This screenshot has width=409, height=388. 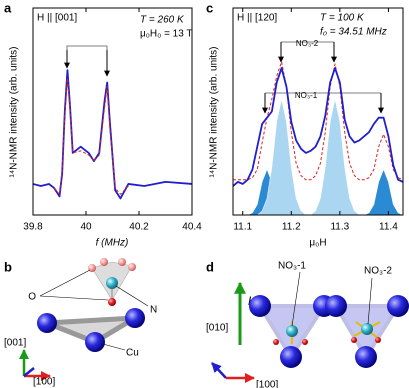 I want to click on atom-label: N, so click(x=153, y=310).